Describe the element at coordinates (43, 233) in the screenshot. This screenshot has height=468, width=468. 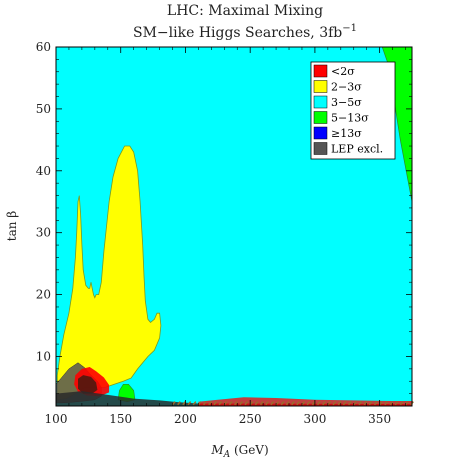
I see `y-tick-label: 30` at that location.